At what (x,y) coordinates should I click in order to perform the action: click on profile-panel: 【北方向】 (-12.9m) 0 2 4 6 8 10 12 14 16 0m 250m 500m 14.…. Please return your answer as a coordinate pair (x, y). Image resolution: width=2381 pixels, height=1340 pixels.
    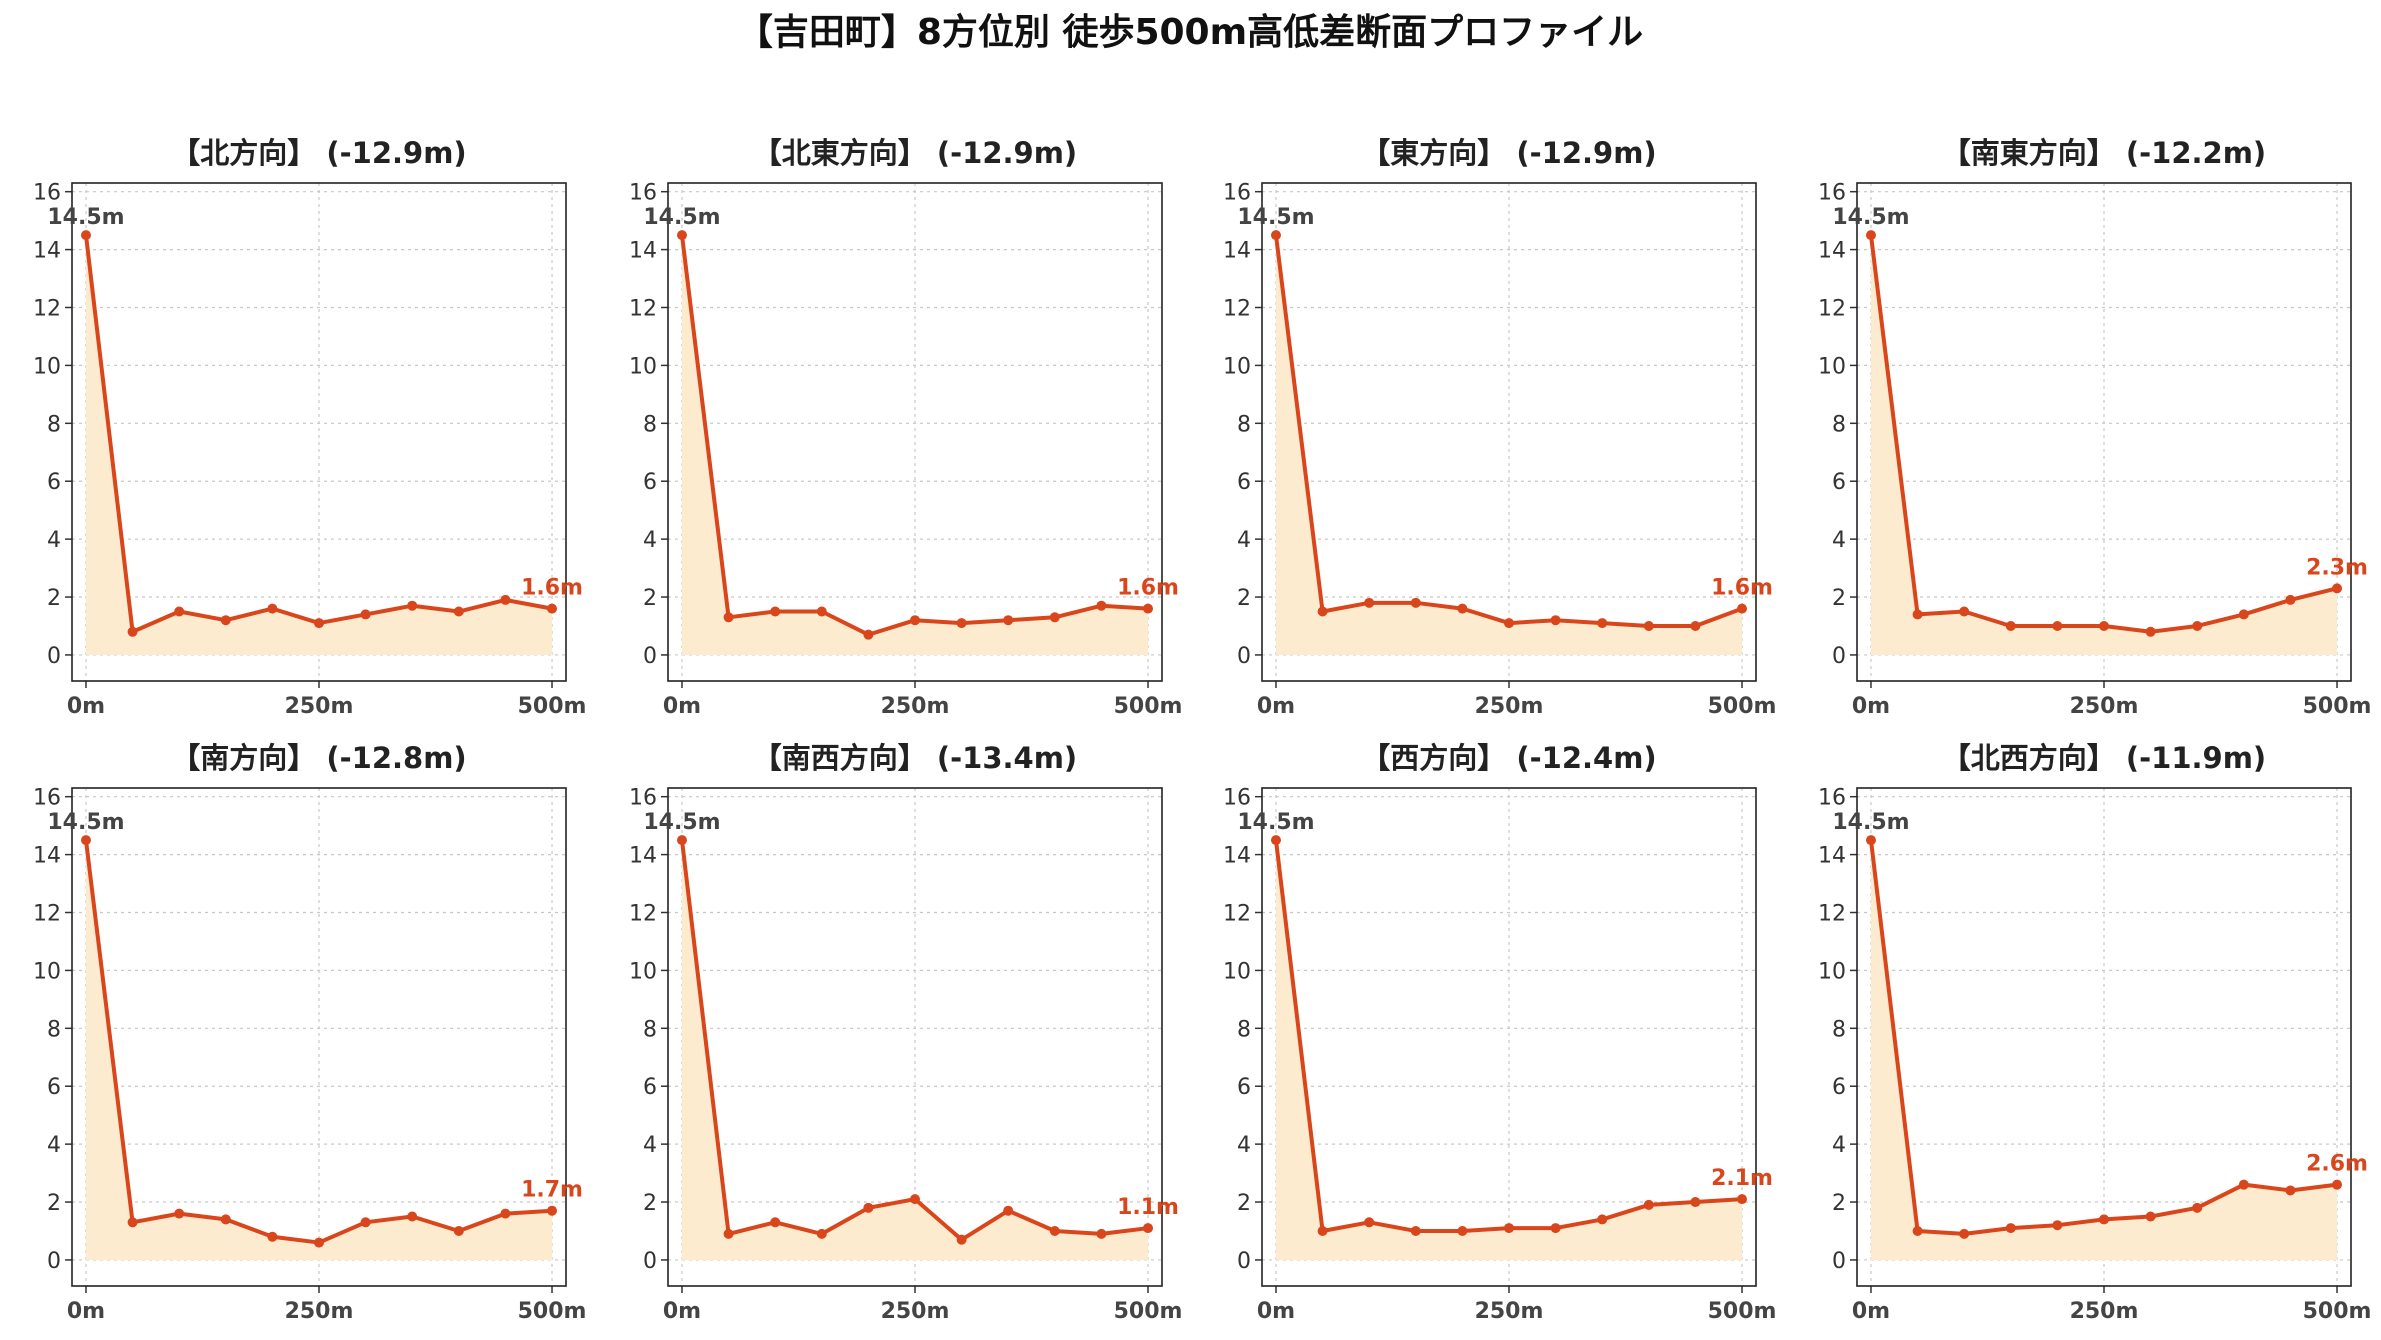
    Looking at the image, I should click on (309, 427).